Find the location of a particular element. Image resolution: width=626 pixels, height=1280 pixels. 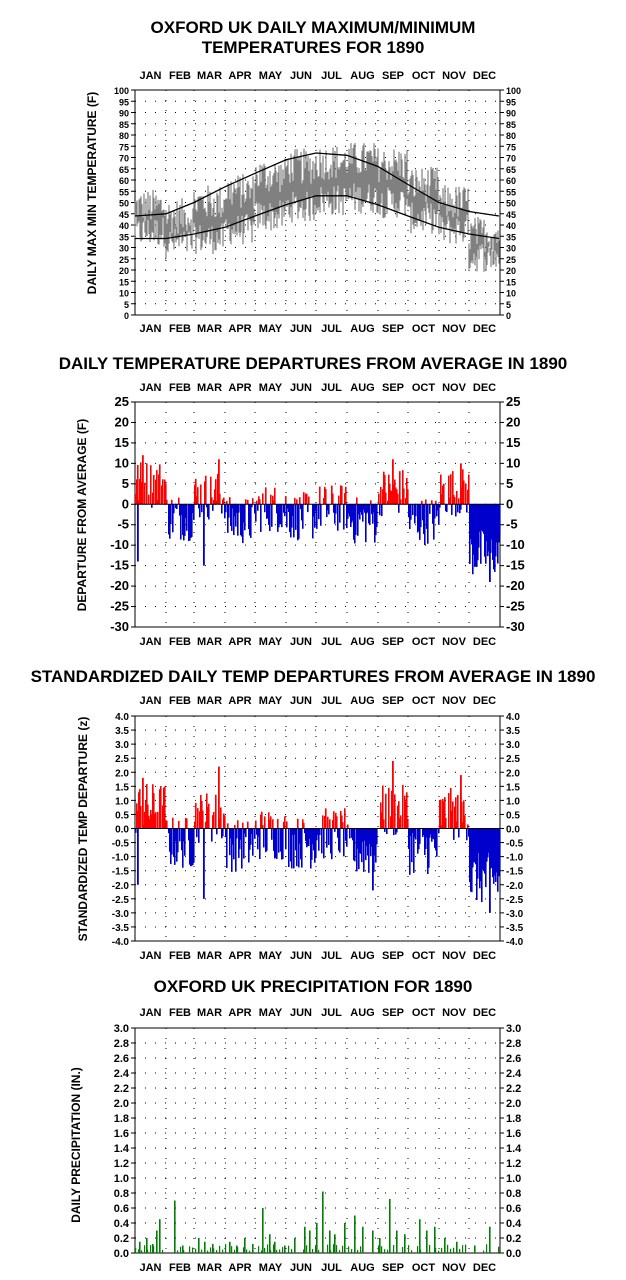

chart2-month-label-top: DEC is located at coordinates (484, 388).